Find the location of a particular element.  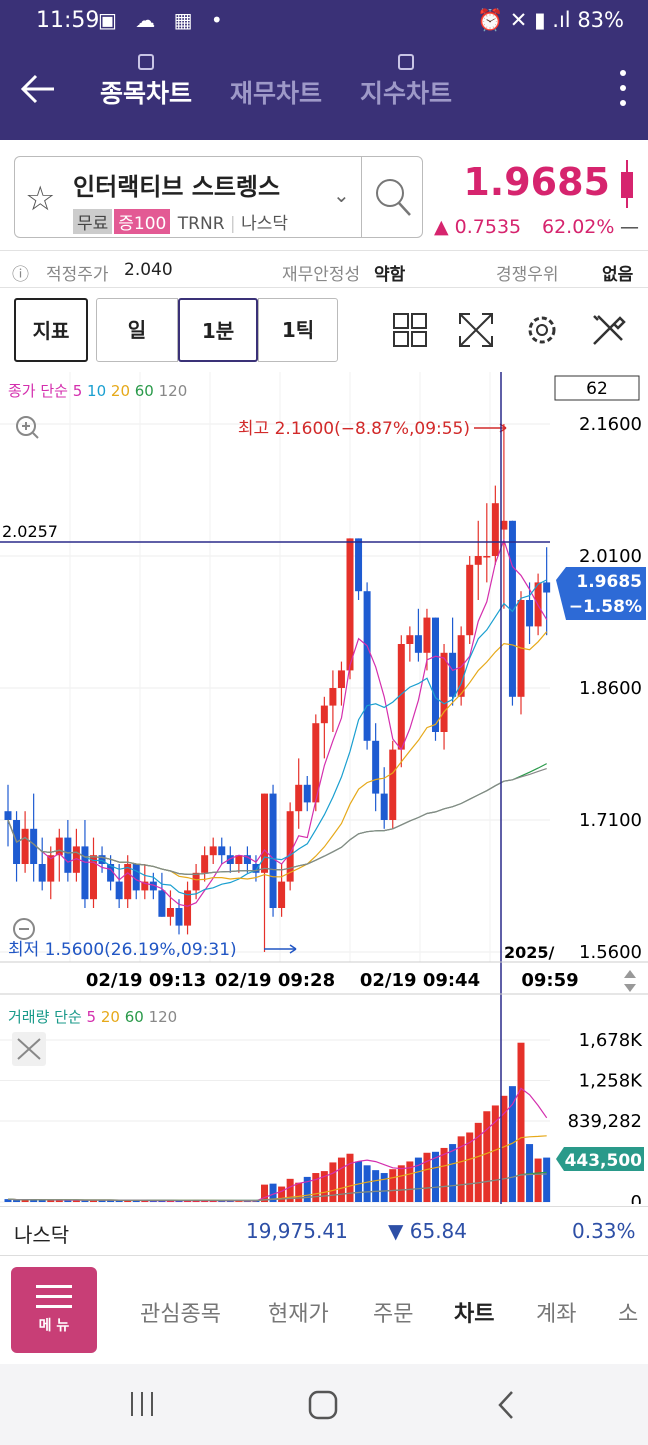

recent-apps-icon is located at coordinates (142, 1404).